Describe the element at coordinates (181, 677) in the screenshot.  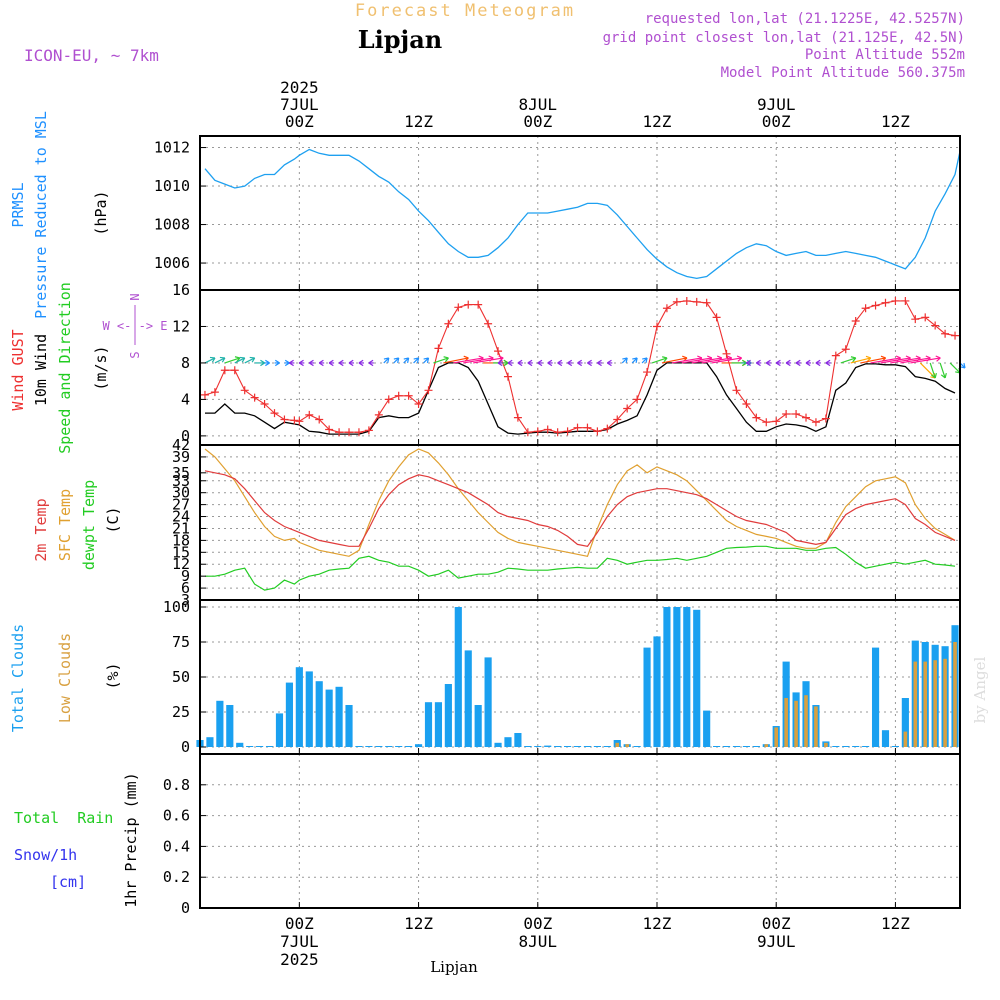
I see `cloud-tick-50: 50` at that location.